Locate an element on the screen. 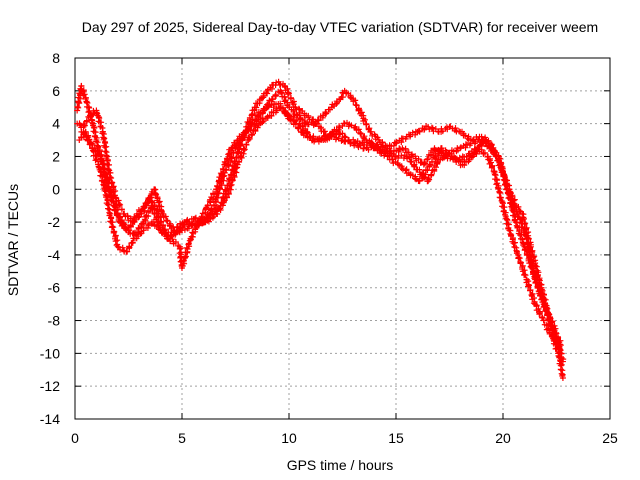 The height and width of the screenshot is (480, 640). x-tick-label: 0 is located at coordinates (75, 438).